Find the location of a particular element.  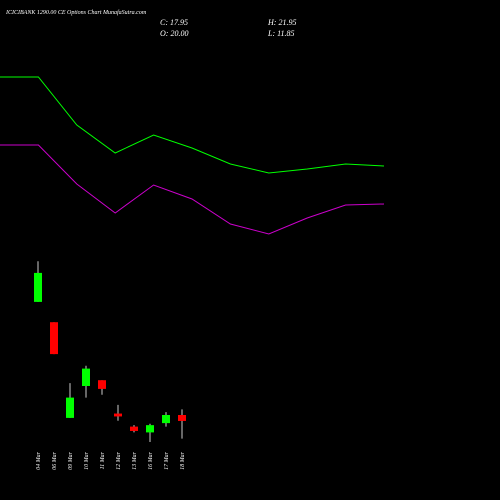

x-tick-label: 09 Mar is located at coordinates (71, 460).